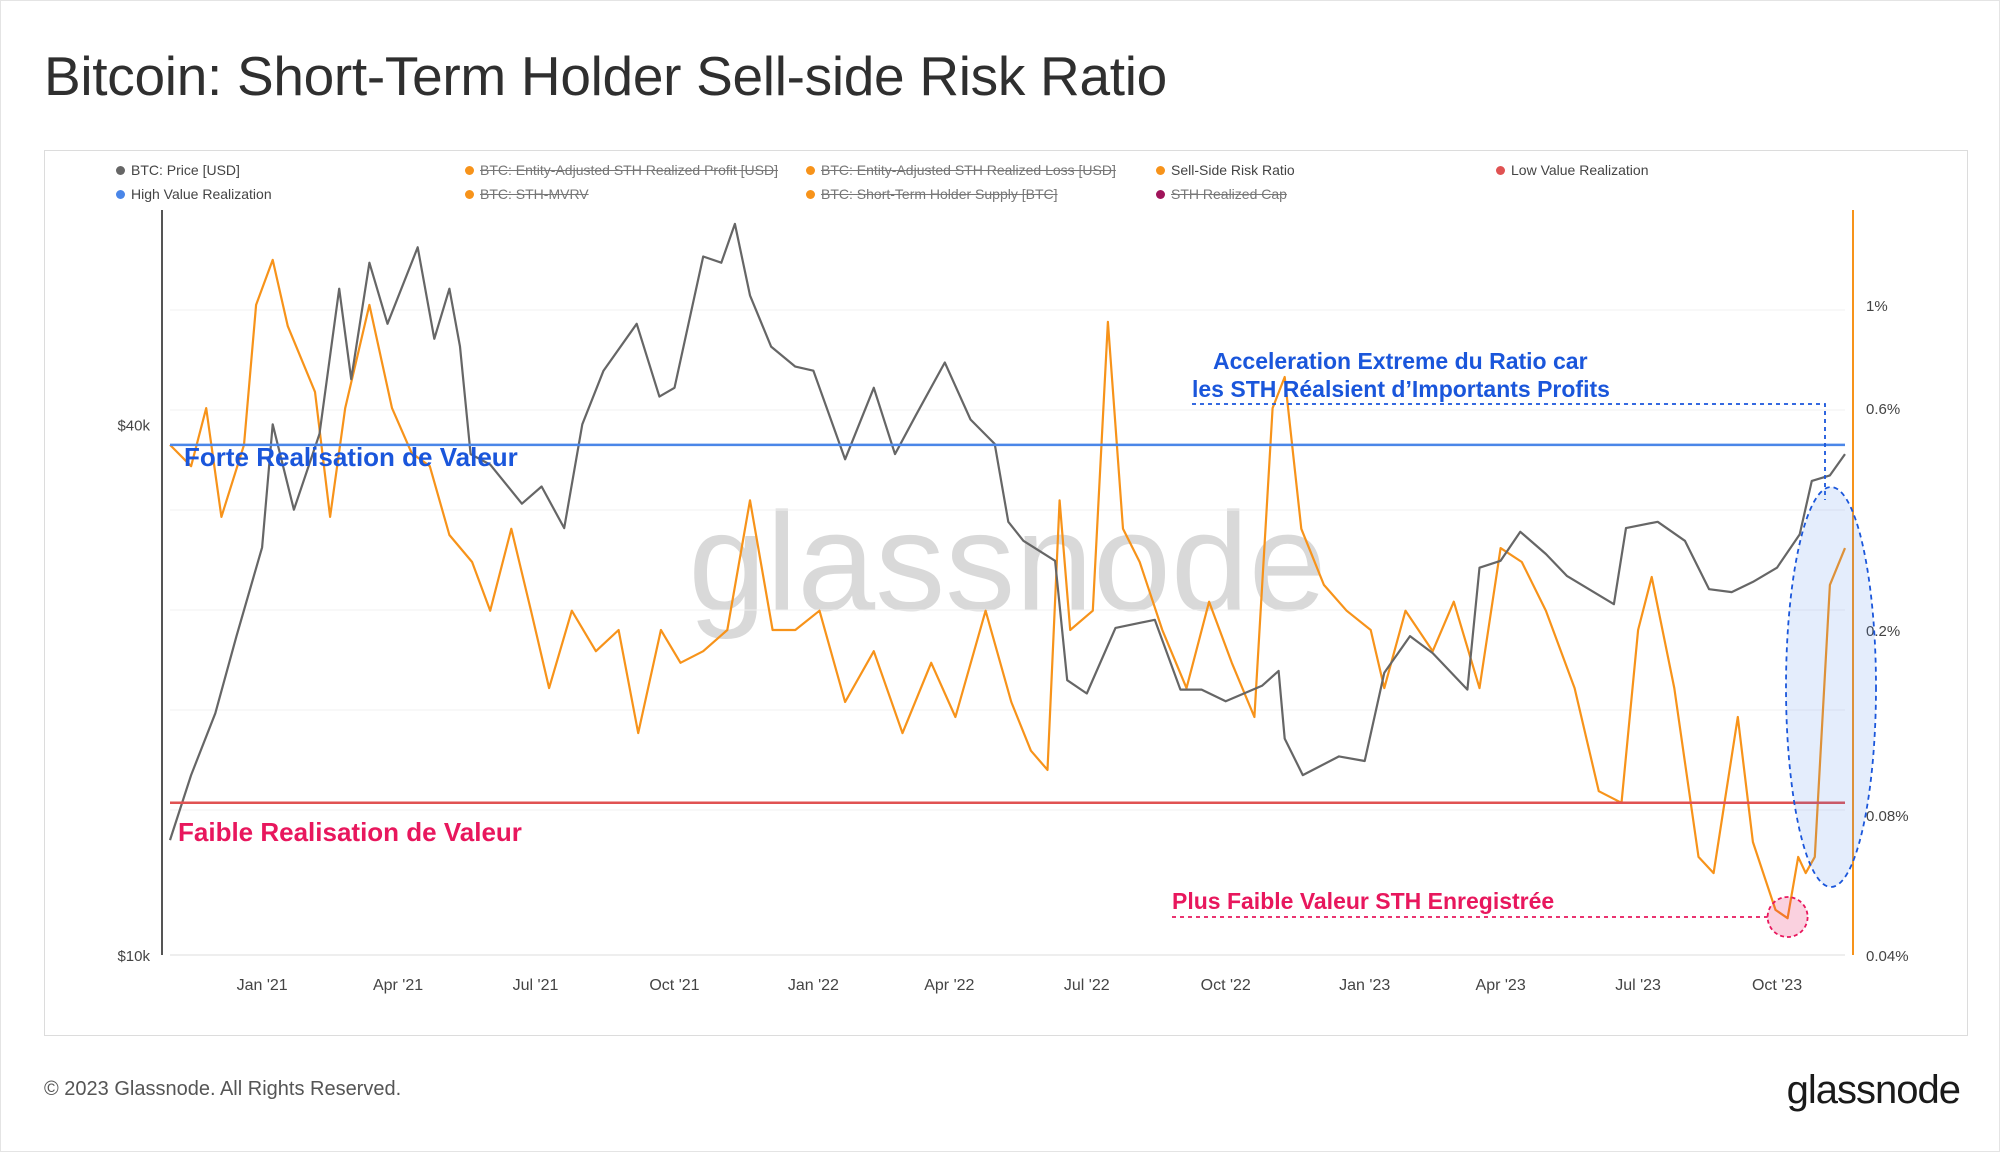  What do you see at coordinates (1638, 985) in the screenshot?
I see `x-tick-label: Jul '23` at bounding box center [1638, 985].